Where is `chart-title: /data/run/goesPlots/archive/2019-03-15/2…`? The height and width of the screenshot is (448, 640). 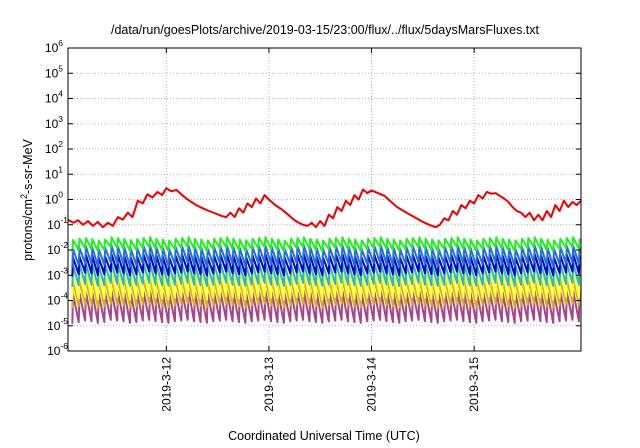
chart-title: /data/run/goesPlots/archive/2019-03-15/2… is located at coordinates (325, 30).